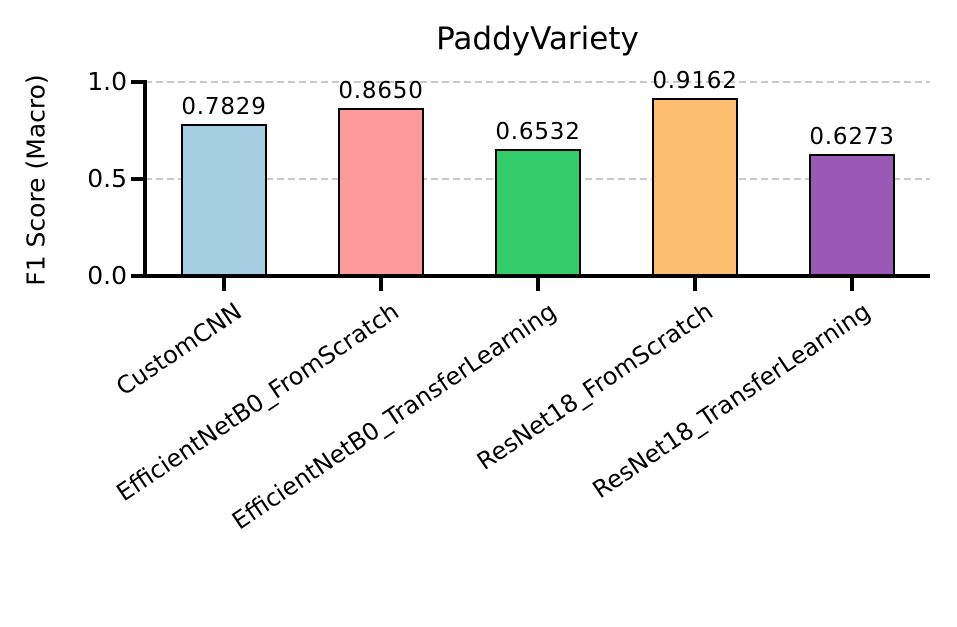 The image size is (957, 627). What do you see at coordinates (852, 137) in the screenshot?
I see `bar-value-label: 0.6273` at bounding box center [852, 137].